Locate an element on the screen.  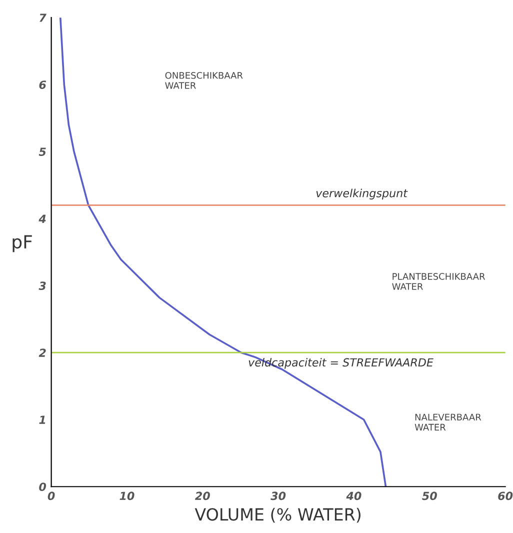
x-axis-title: VOLUME (% WATER) is located at coordinates (277, 515).